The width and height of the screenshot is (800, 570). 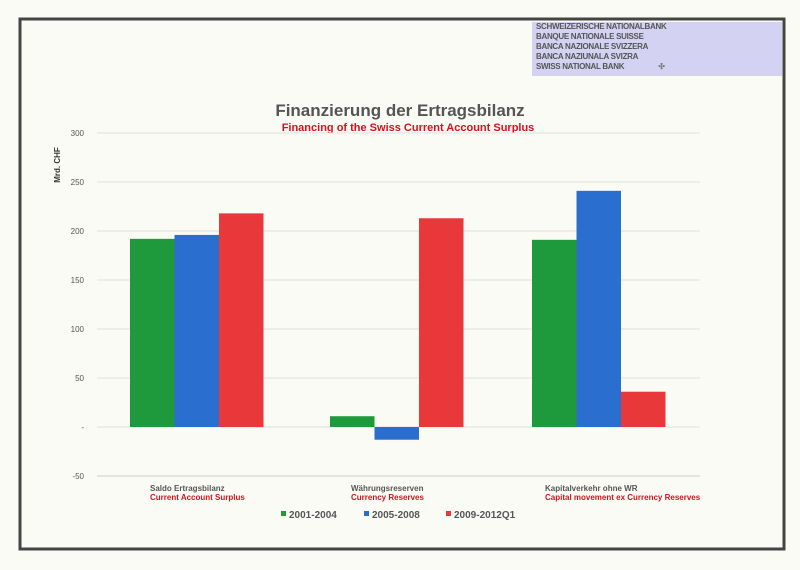 I want to click on category-translation: Current Account Surplus, so click(x=197, y=497).